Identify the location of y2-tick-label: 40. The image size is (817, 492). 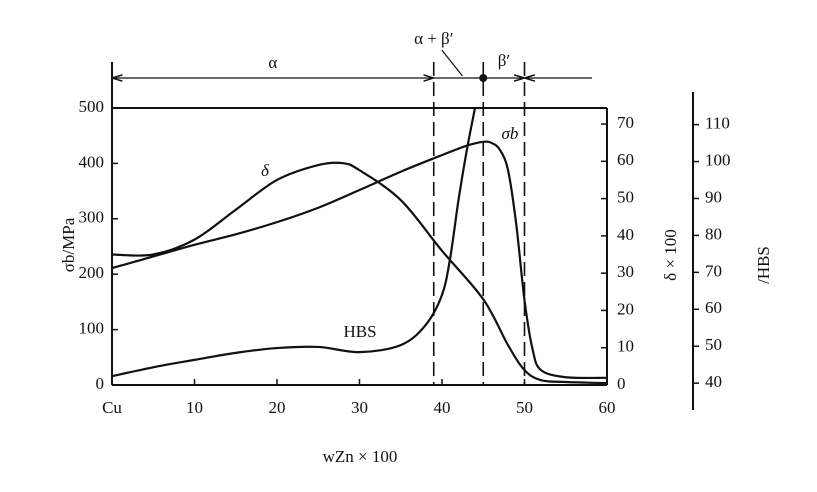
(625, 234).